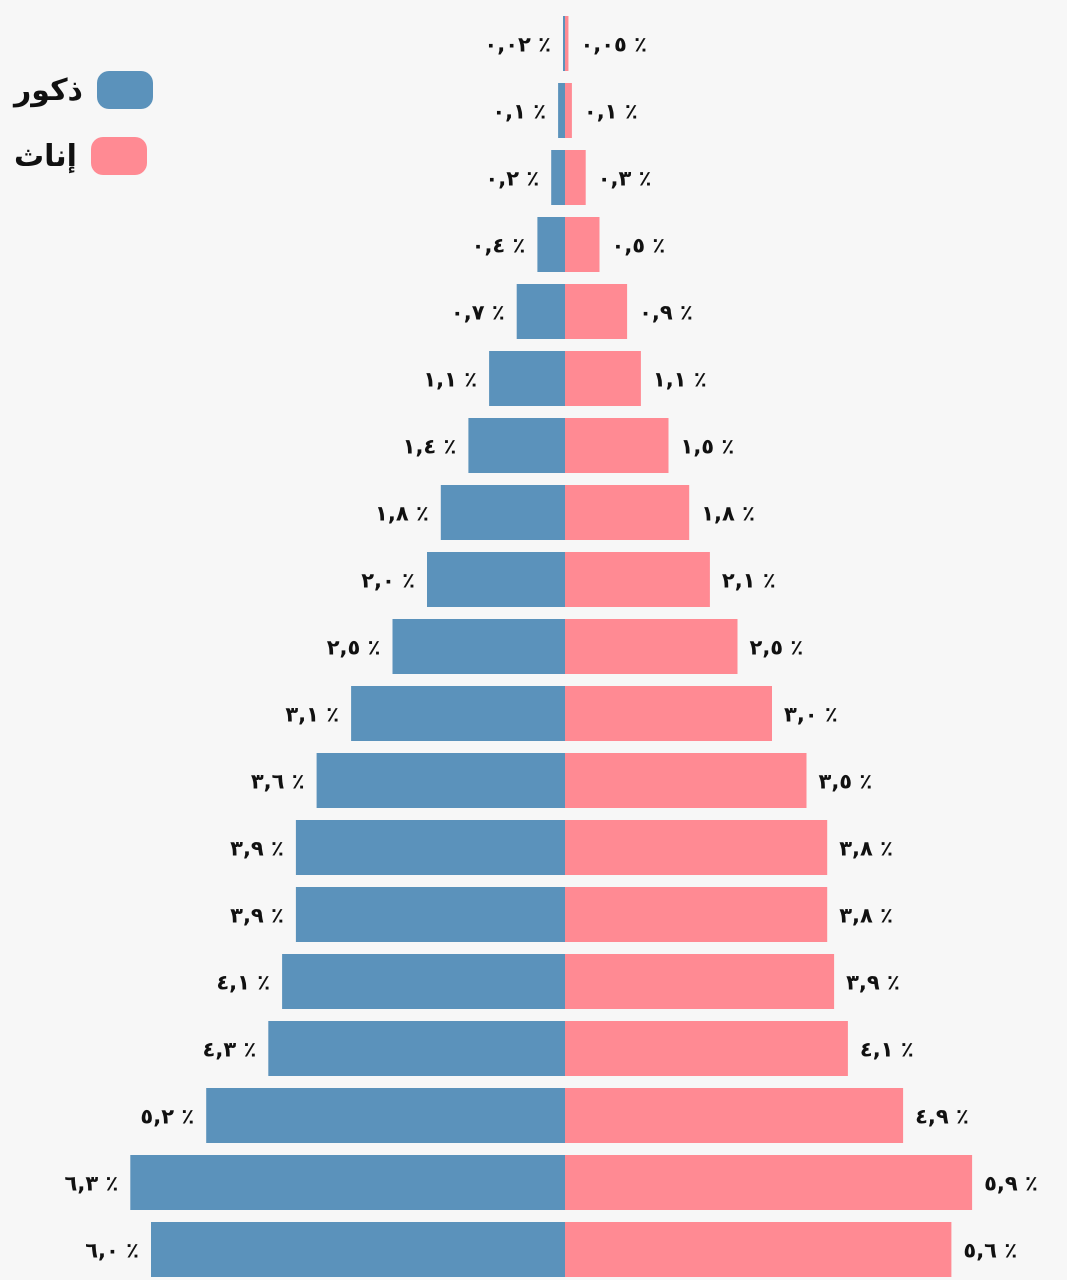 The image size is (1067, 1280). What do you see at coordinates (942, 1117) in the screenshot?
I see `value-label-females: ٤,٩ ٪` at bounding box center [942, 1117].